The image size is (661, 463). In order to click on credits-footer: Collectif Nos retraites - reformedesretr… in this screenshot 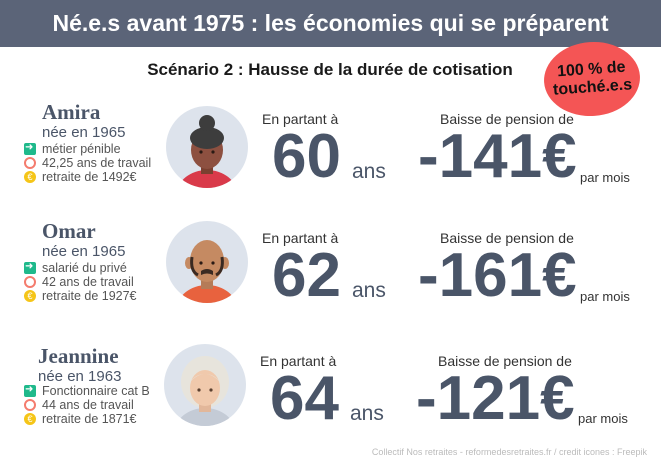, I will do `click(509, 452)`.